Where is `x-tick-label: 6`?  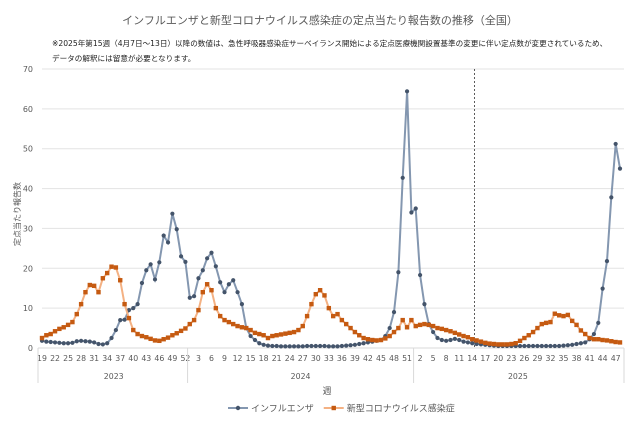 x-tick-label: 6 is located at coordinates (211, 358).